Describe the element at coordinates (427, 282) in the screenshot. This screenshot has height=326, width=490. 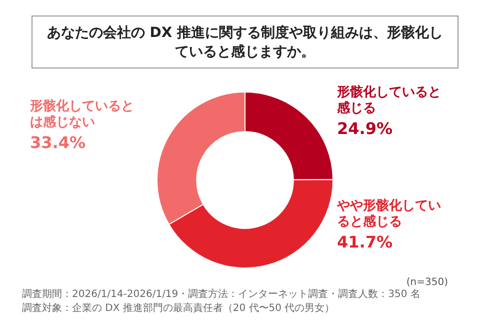
I see `text: (n=350)` at that location.